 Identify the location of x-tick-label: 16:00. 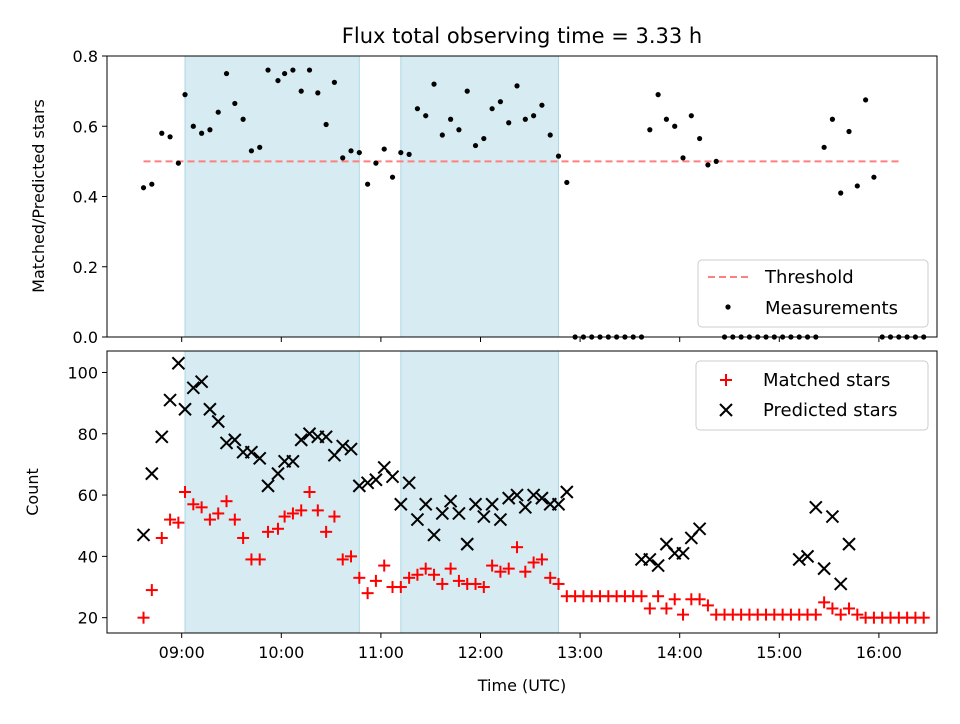
(879, 652).